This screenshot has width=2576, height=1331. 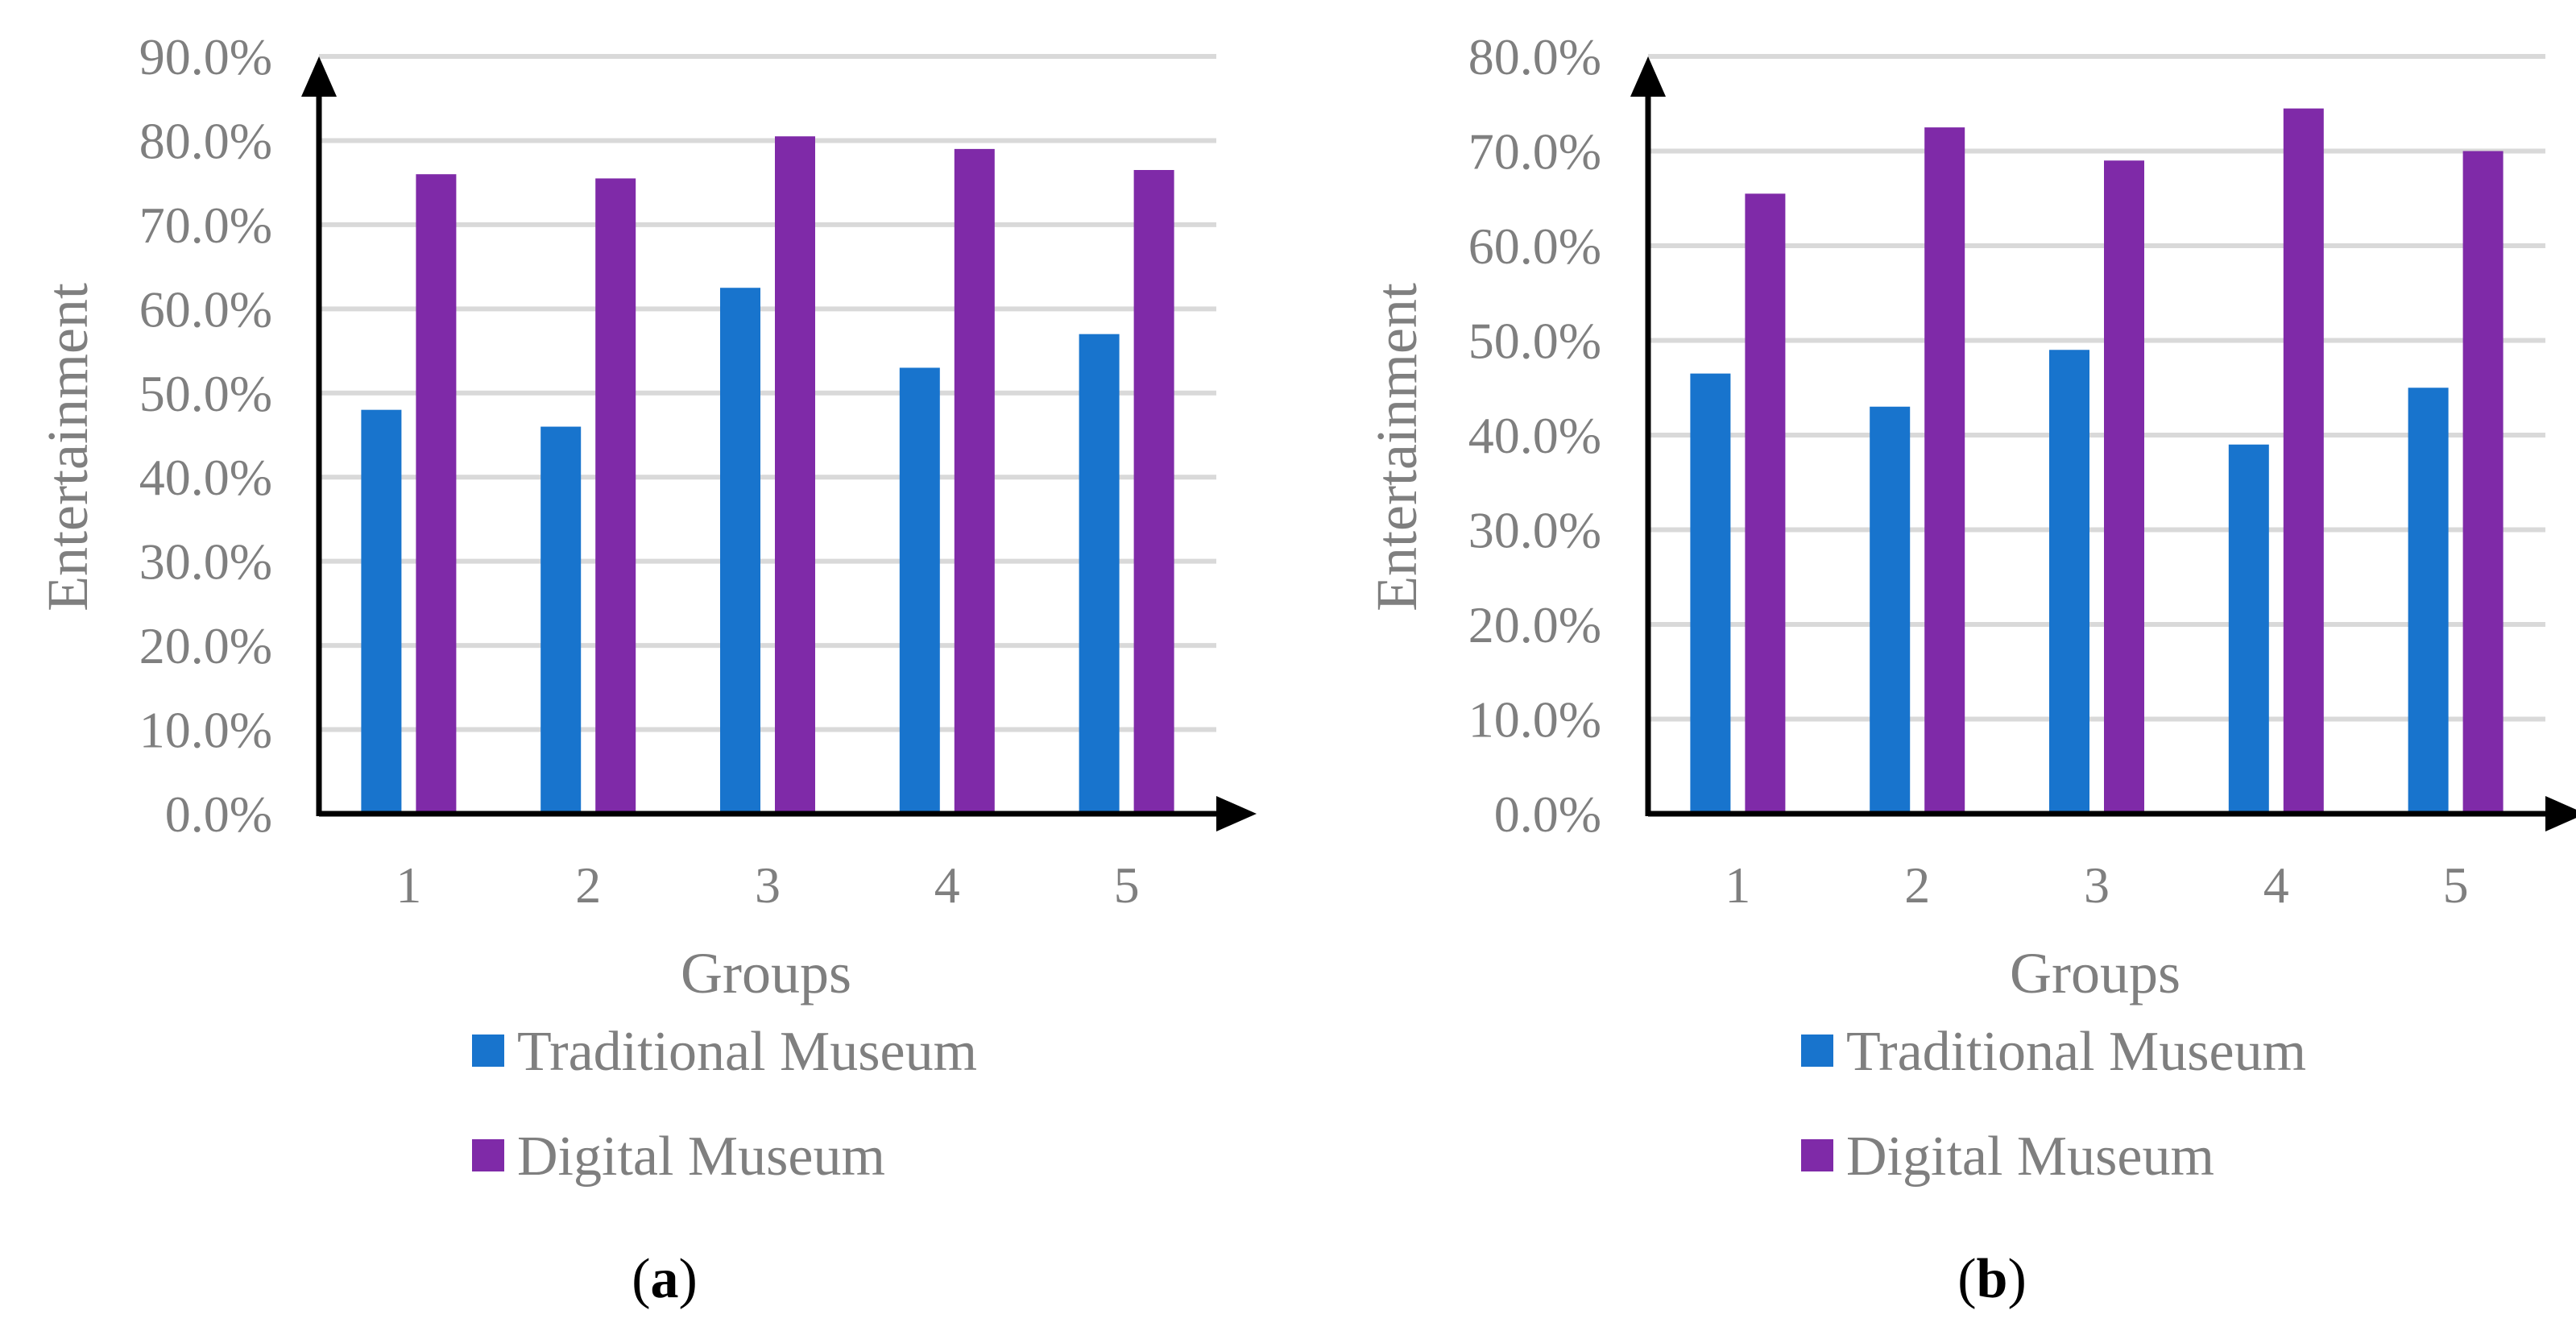 What do you see at coordinates (205, 56) in the screenshot?
I see `y-tick-label: 90.0%` at bounding box center [205, 56].